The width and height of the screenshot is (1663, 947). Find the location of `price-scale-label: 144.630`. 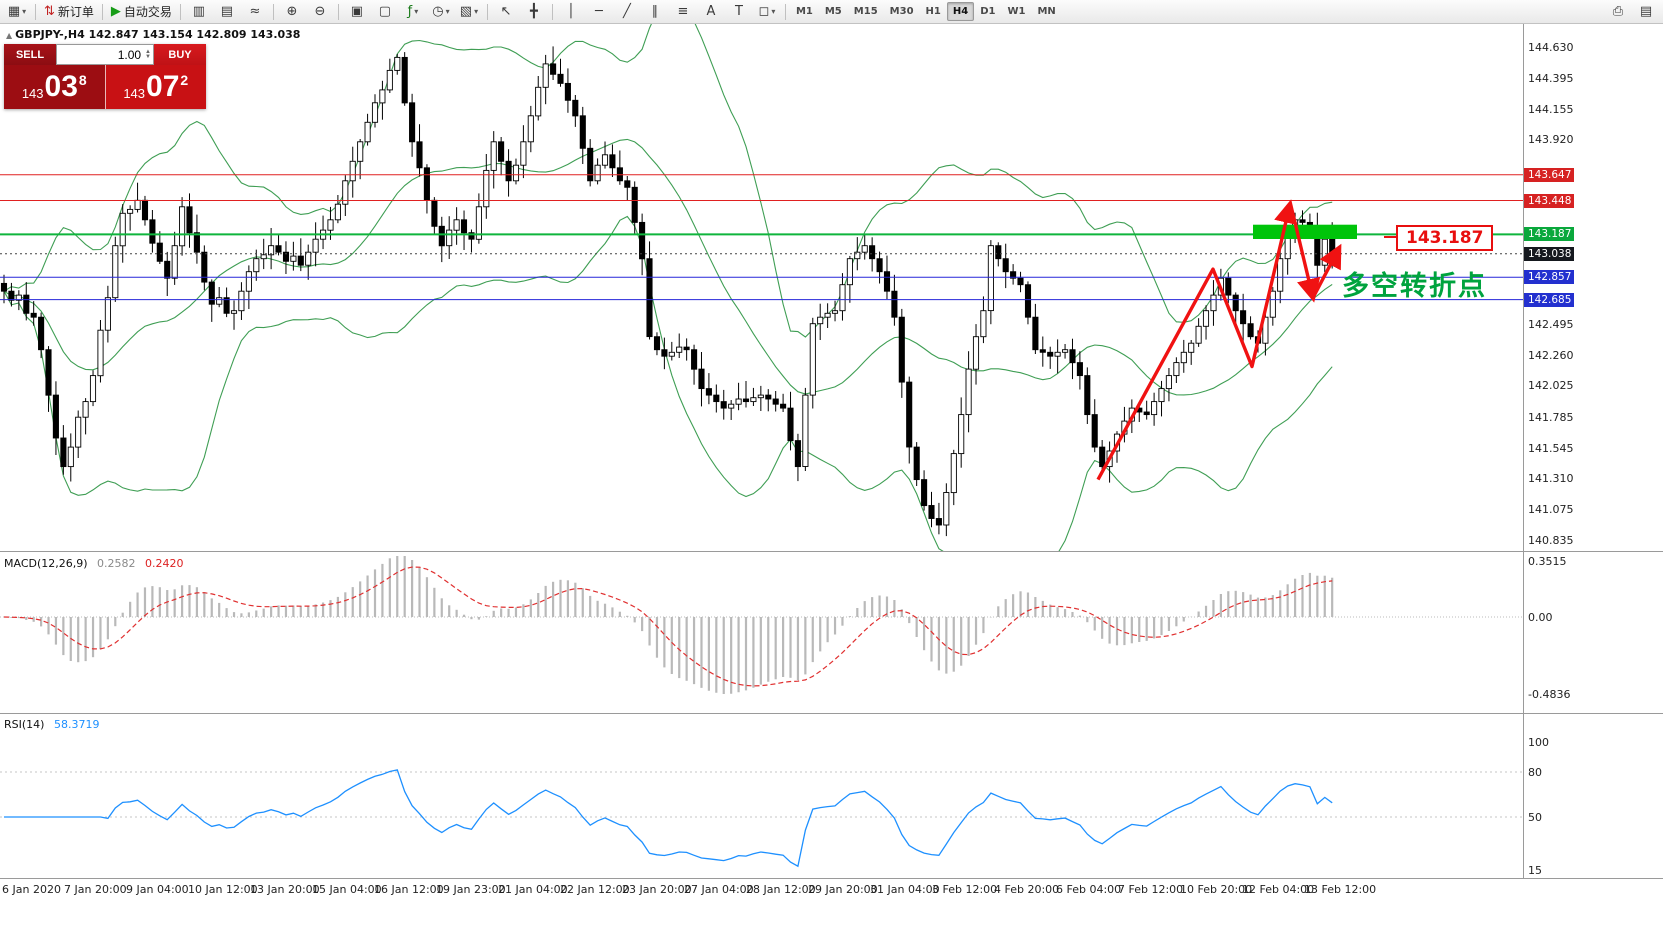

price-scale-label: 144.630 is located at coordinates (1551, 47).